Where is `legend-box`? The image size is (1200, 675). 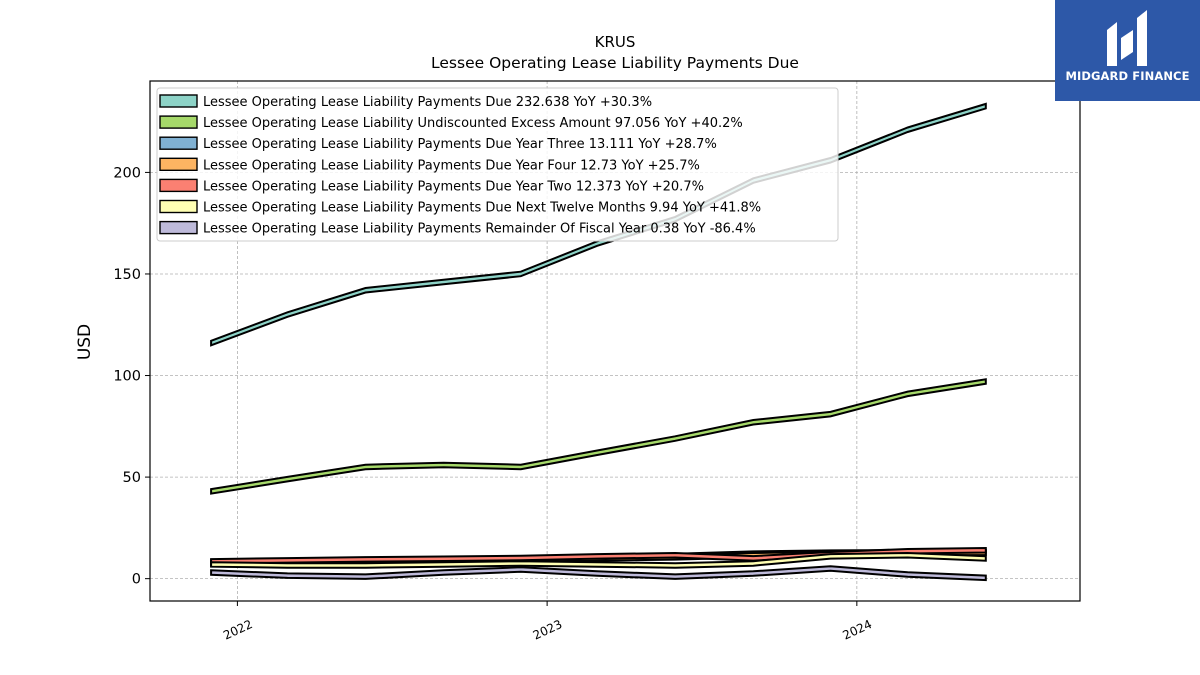 legend-box is located at coordinates (497, 164).